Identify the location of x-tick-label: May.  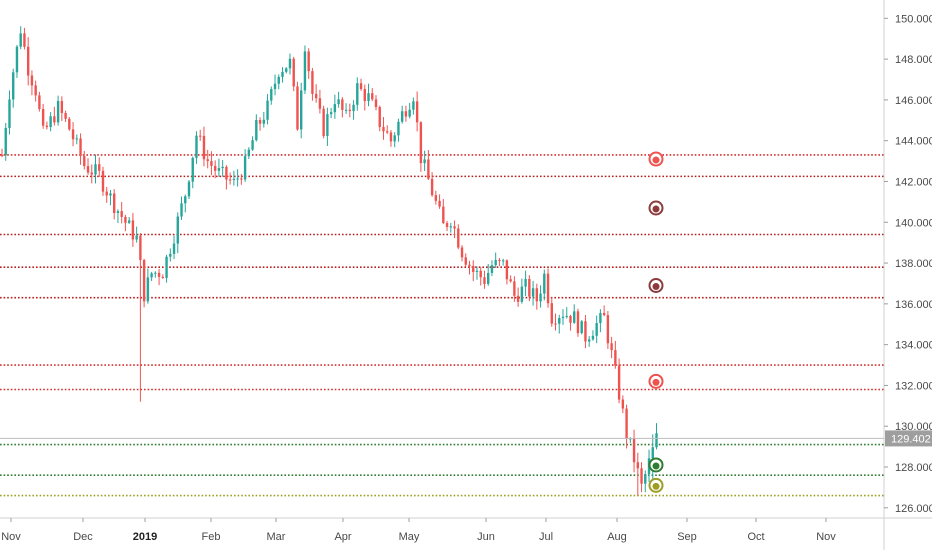
(409, 537).